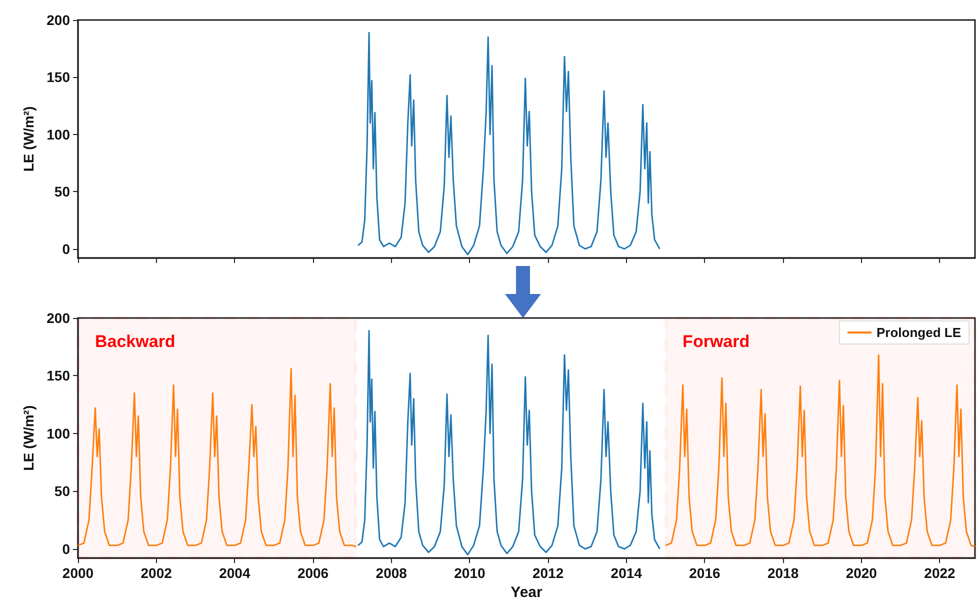  What do you see at coordinates (135, 341) in the screenshot?
I see `band-label: Backward` at bounding box center [135, 341].